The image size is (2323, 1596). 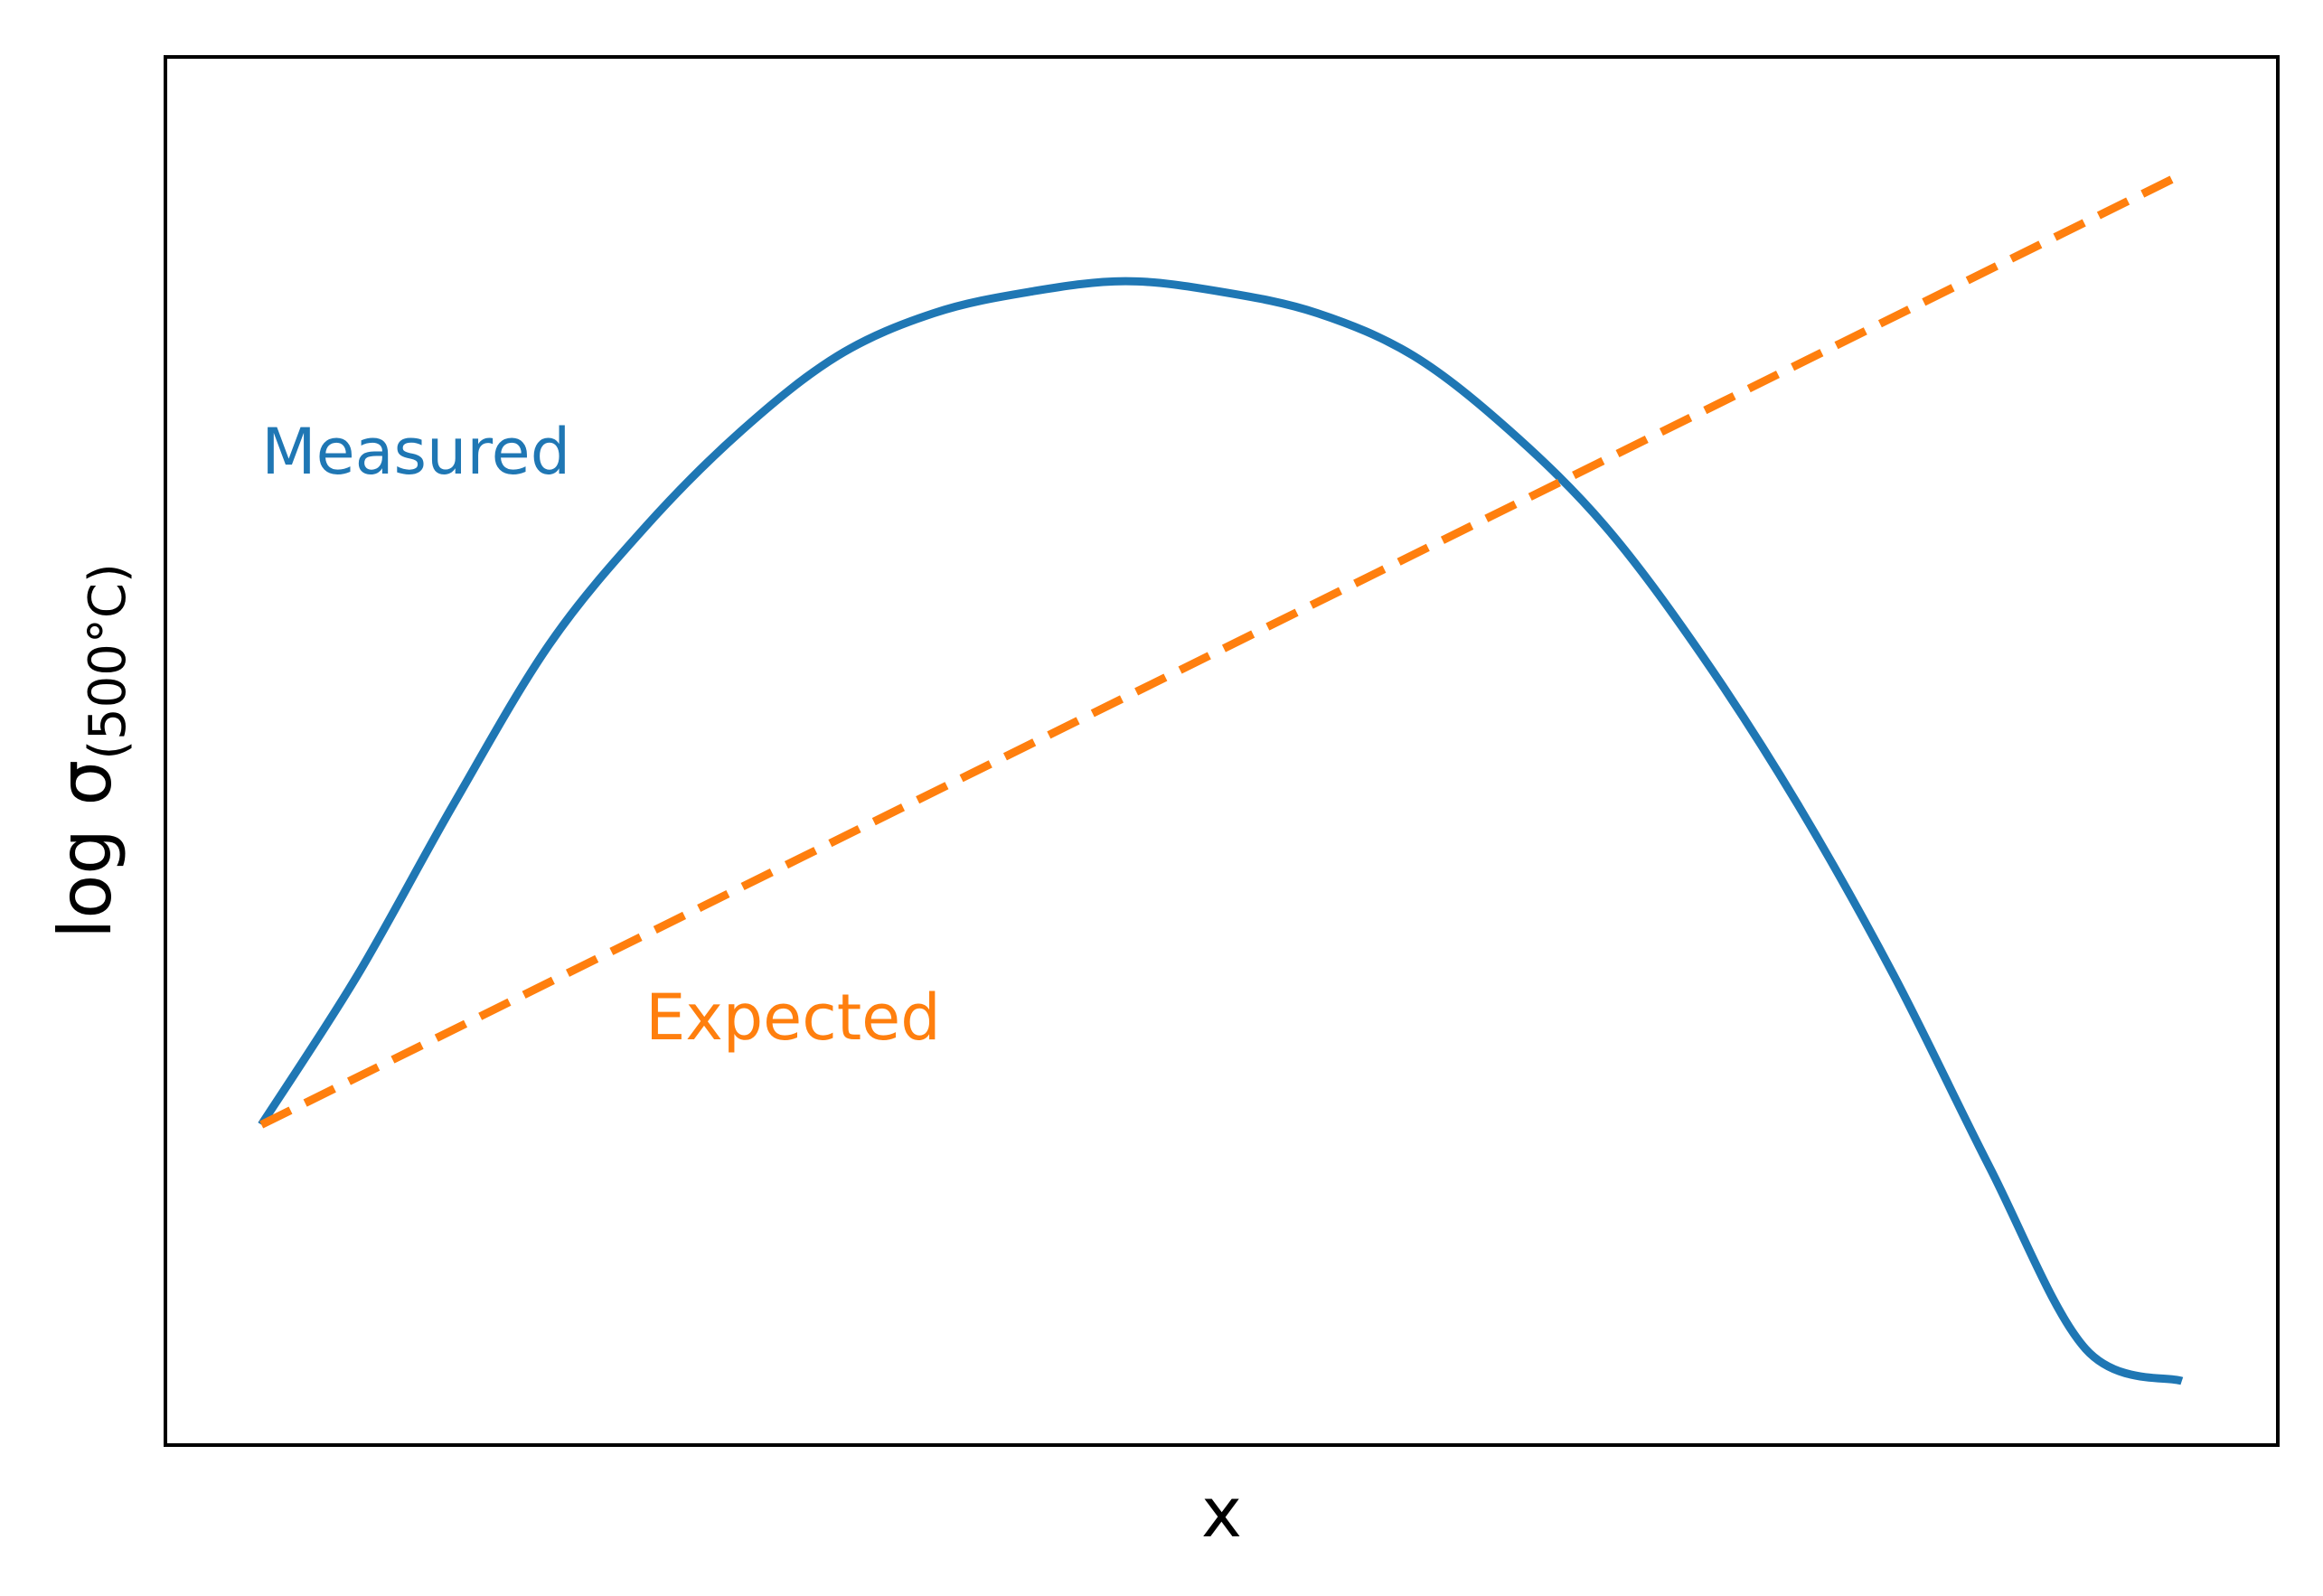 I want to click on annotation-expected: Expected, so click(x=793, y=1018).